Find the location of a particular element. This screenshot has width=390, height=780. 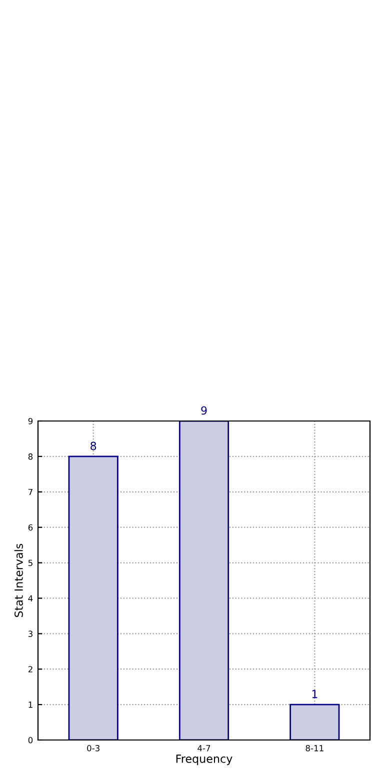

data-label: 8 is located at coordinates (93, 446).